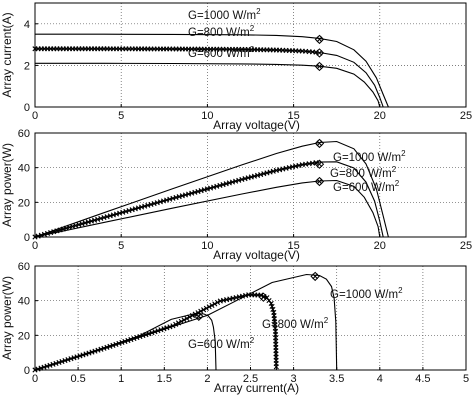  Describe the element at coordinates (422, 379) in the screenshot. I see `x-tick-label: 4.5` at that location.